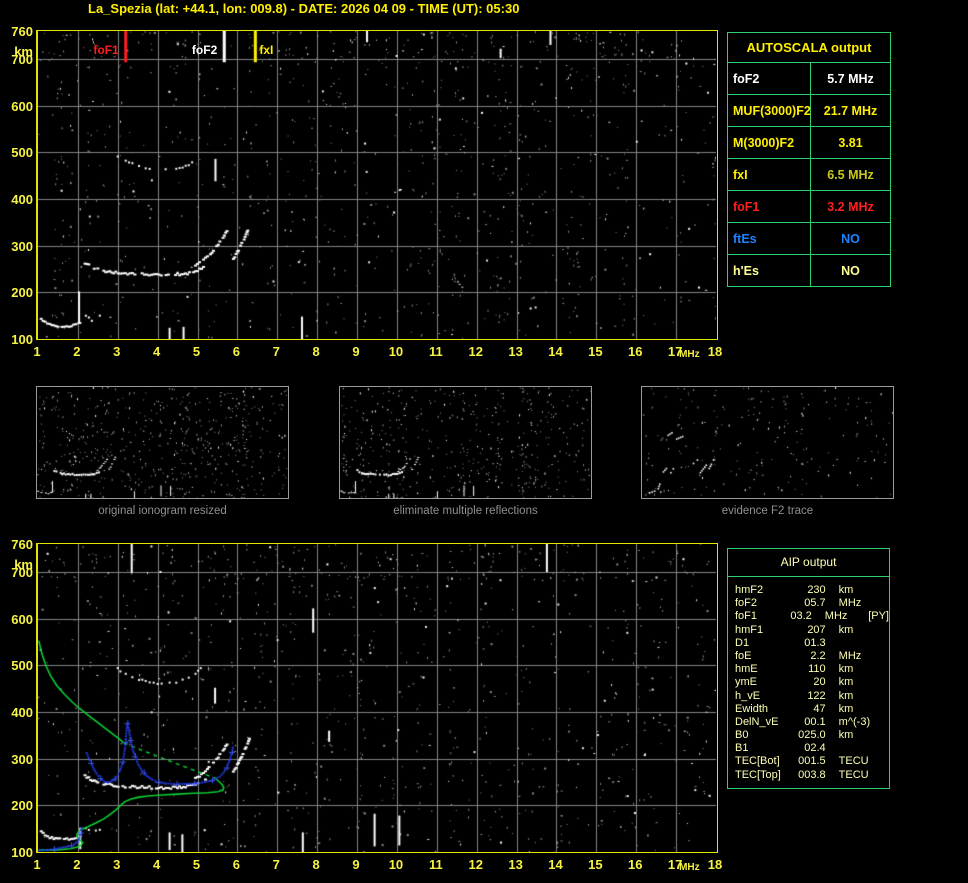  Describe the element at coordinates (22, 544) in the screenshot. I see `y-axis-tick-label: 760` at that location.